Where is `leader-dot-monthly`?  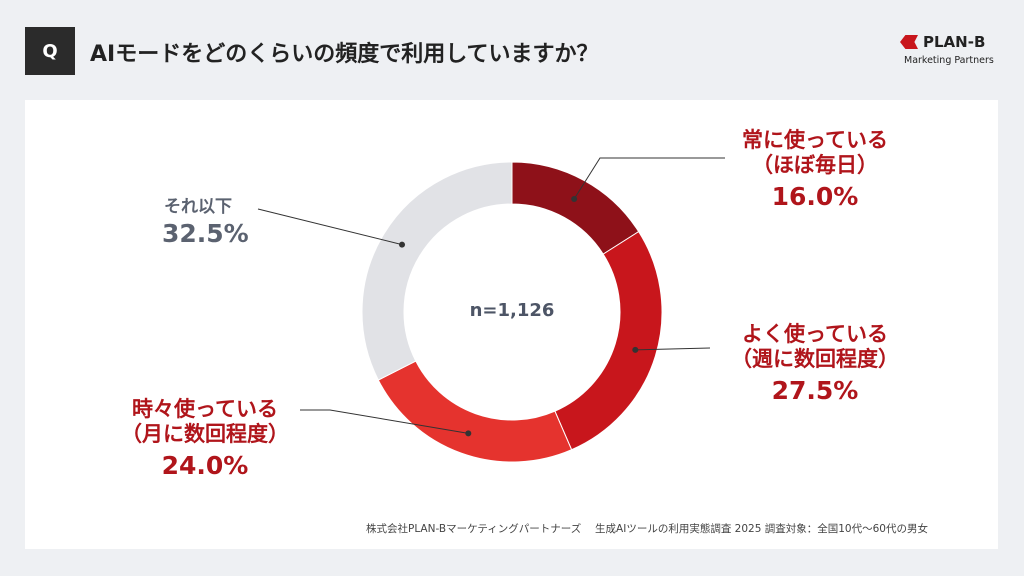 leader-dot-monthly is located at coordinates (468, 433).